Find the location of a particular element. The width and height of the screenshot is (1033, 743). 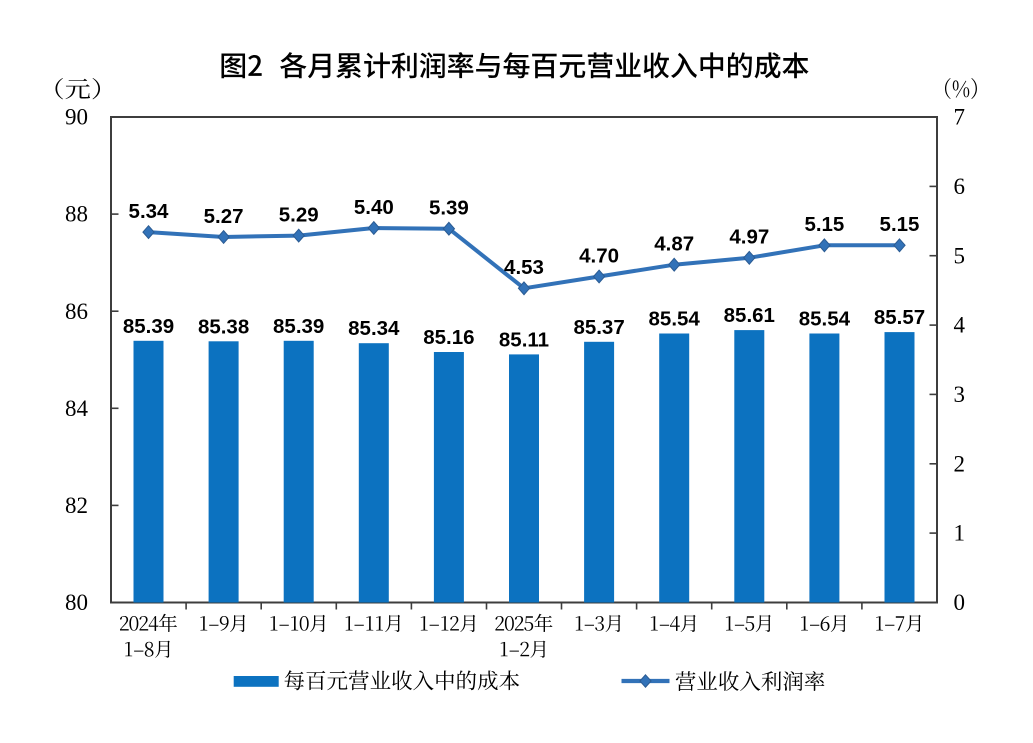

svg-text: 85.38 is located at coordinates (223, 326).